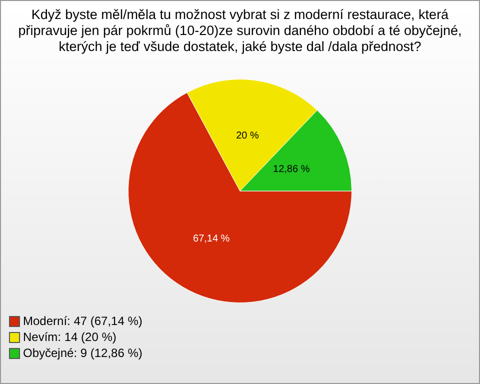  Describe the element at coordinates (69, 337) in the screenshot. I see `legend-label: Nevím: 14 (20 %)` at that location.